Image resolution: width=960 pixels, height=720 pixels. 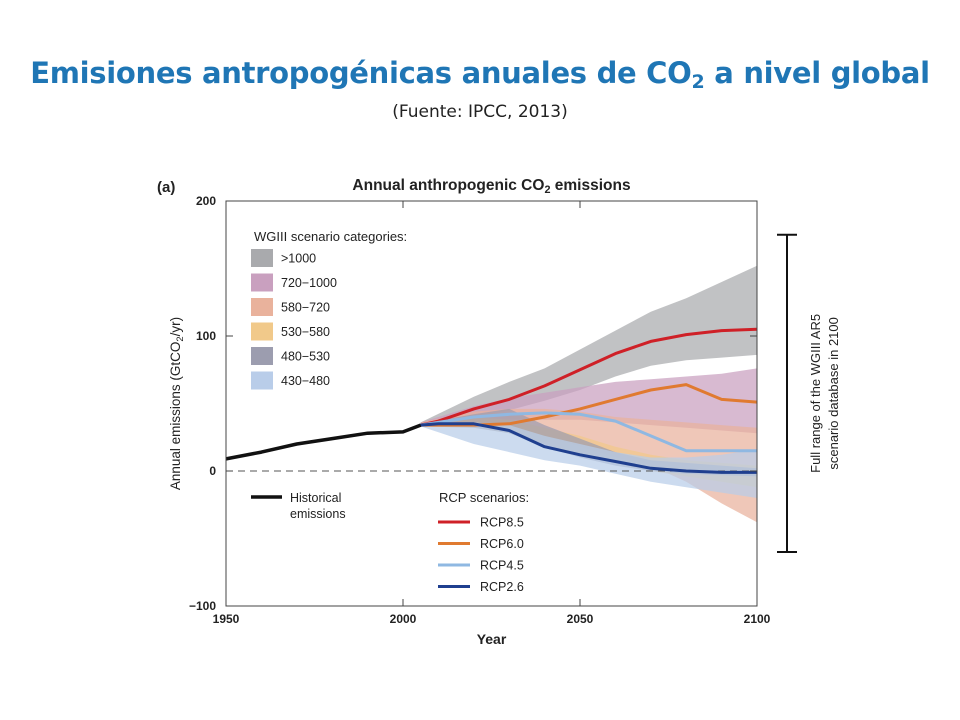 I want to click on series-line-rcp85, so click(x=588, y=377).